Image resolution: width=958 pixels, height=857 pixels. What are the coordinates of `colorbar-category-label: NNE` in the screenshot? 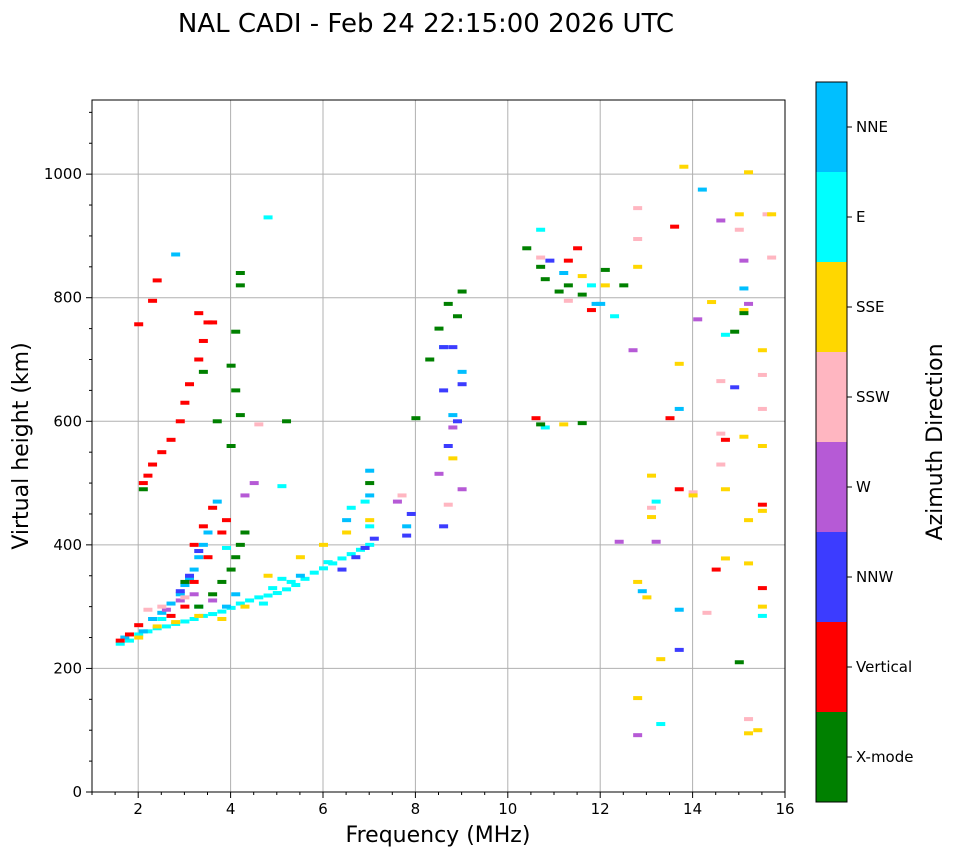 It's located at (872, 127).